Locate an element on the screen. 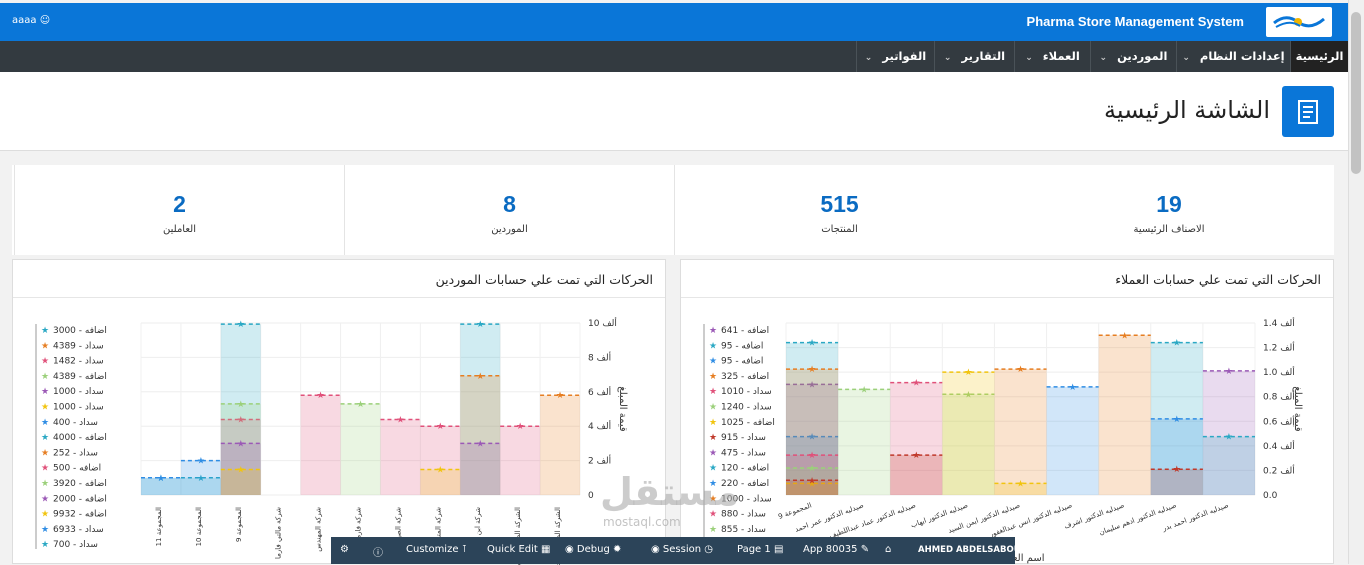  y-tick-label: 0.8 ألف is located at coordinates (1279, 397).